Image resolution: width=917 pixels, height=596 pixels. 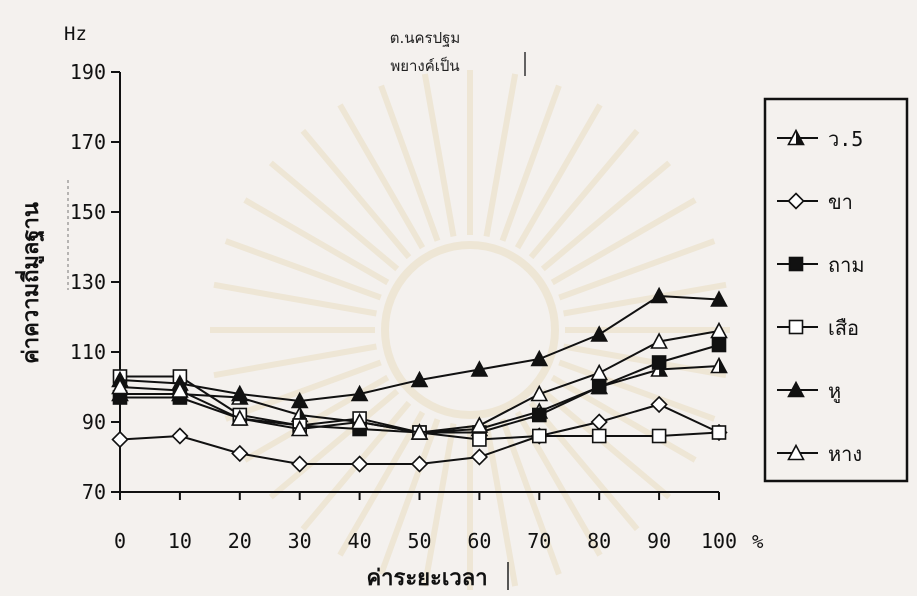 What do you see at coordinates (820, 139) in the screenshot?
I see `legend-item: ว.5` at bounding box center [820, 139].